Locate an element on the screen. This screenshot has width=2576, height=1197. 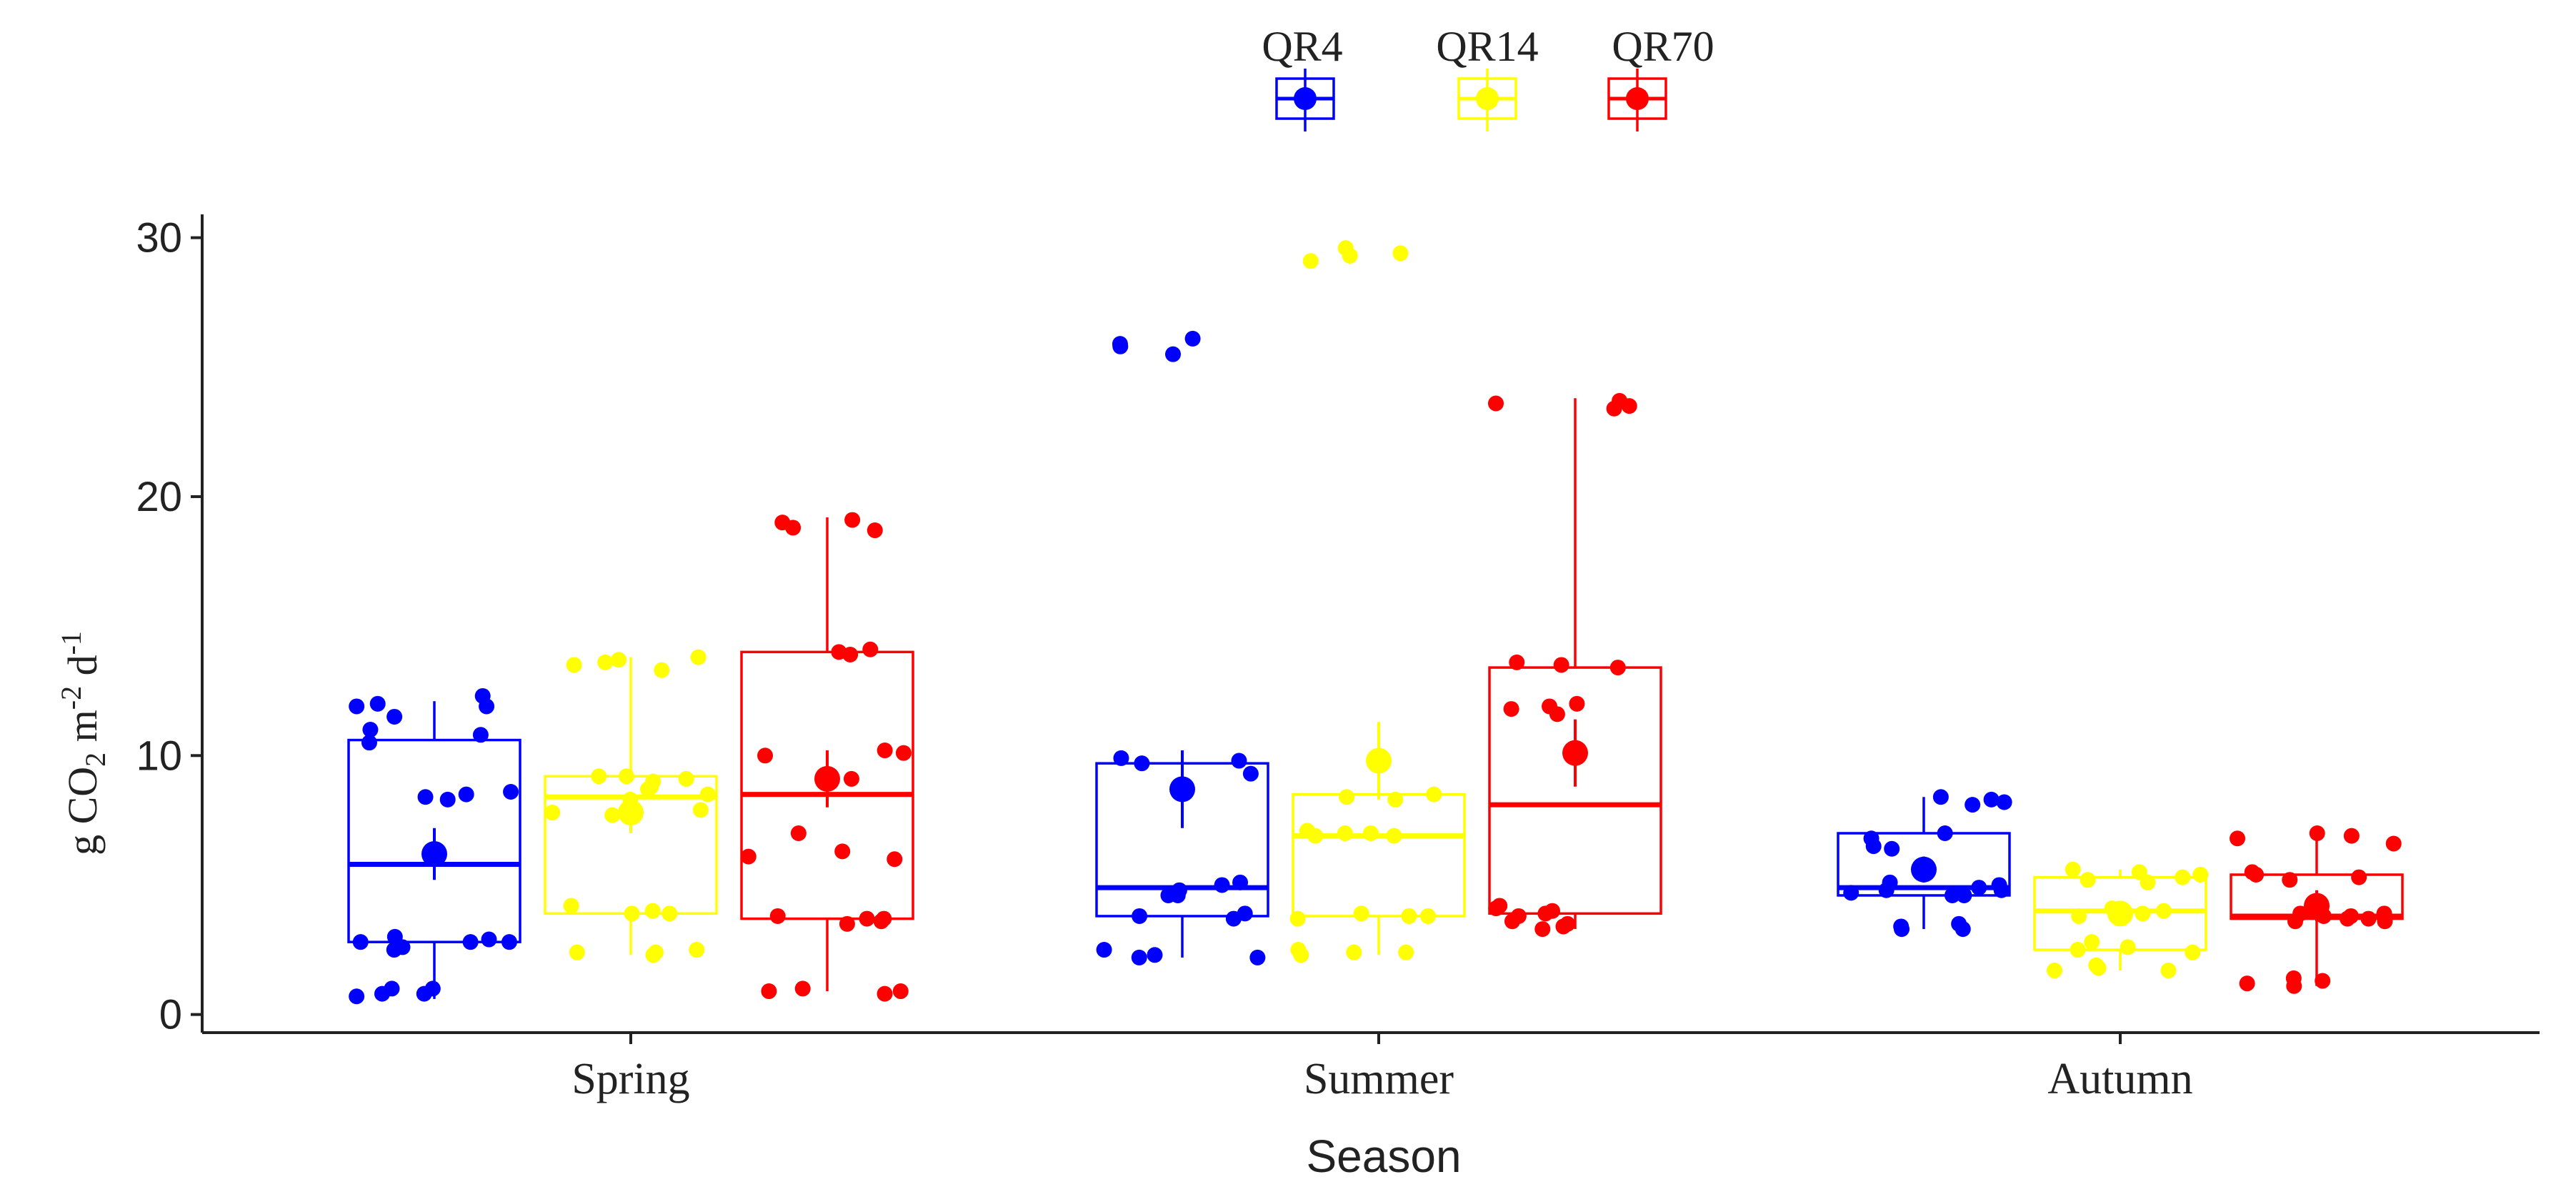
legend: QR4 QR14 QR70 is located at coordinates (1488, 77).